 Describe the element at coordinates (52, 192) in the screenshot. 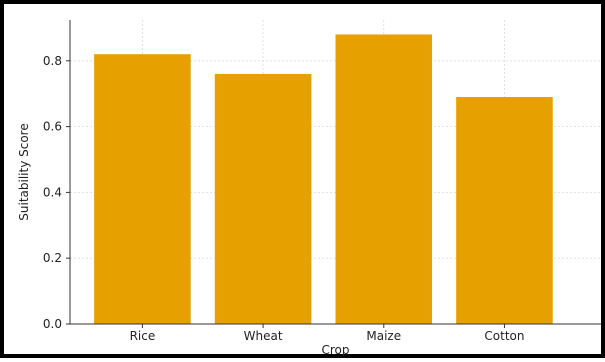

I see `y-tick-label: 0.4` at that location.